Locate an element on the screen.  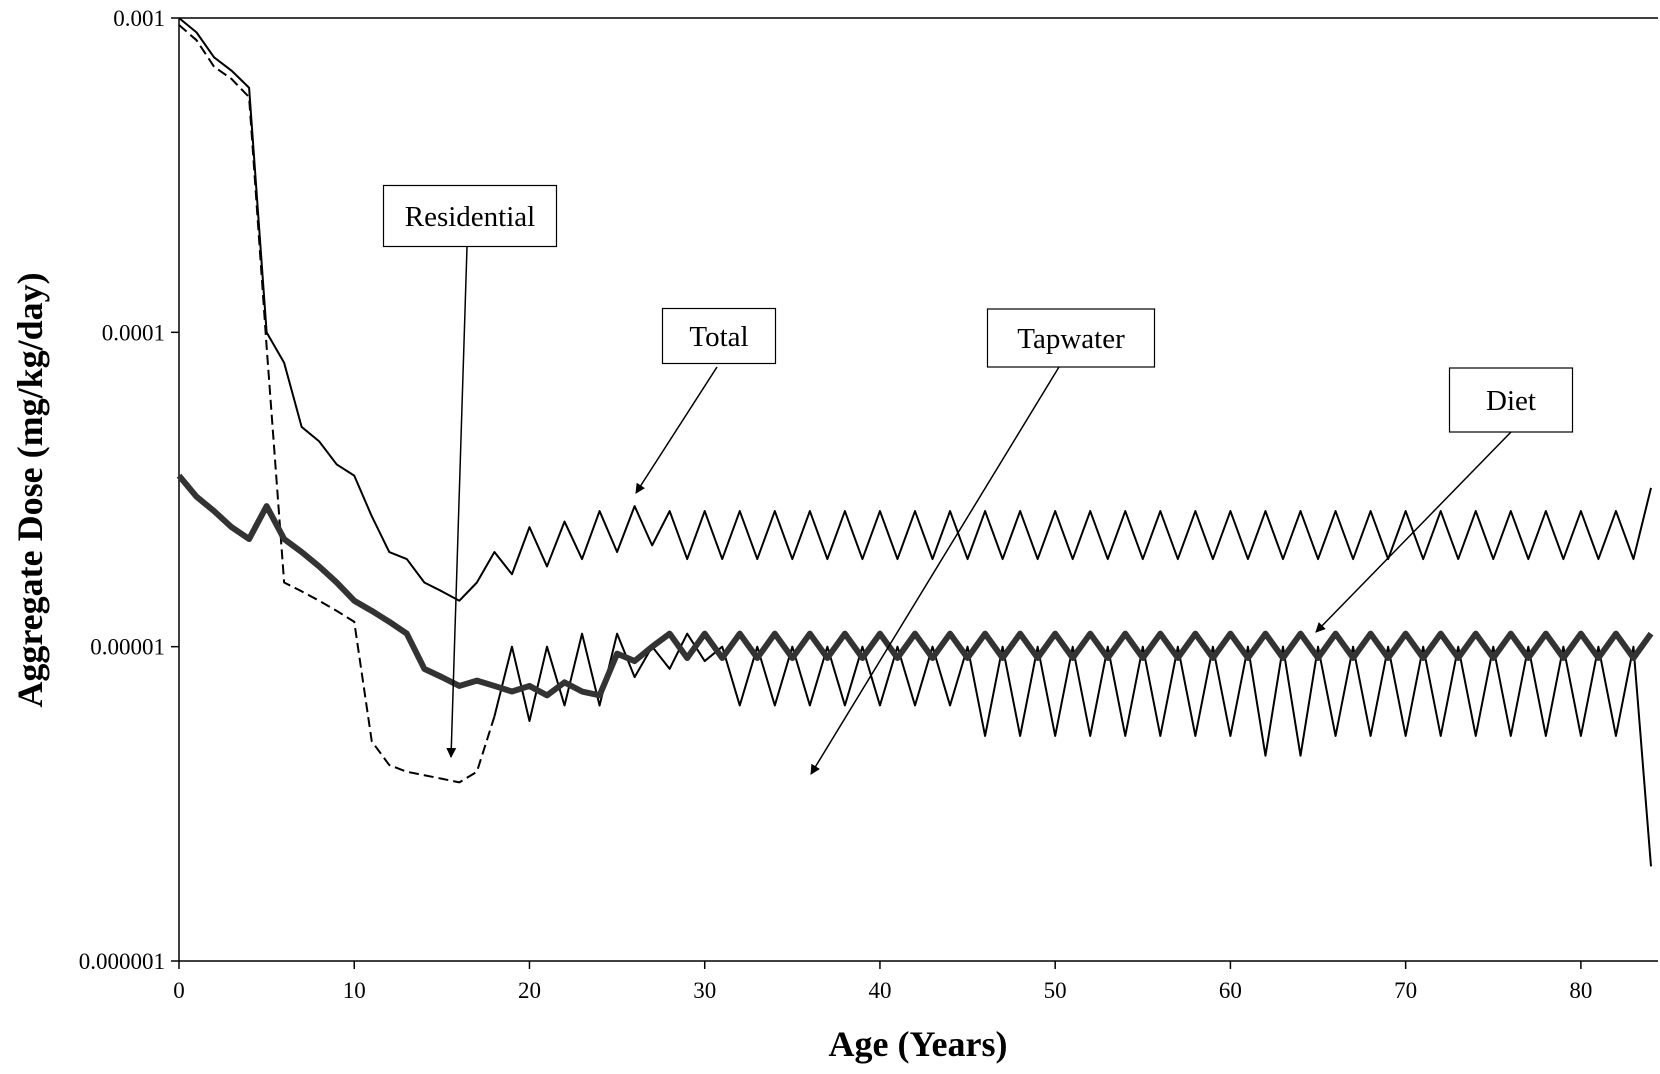
x-tick-label: 30 is located at coordinates (704, 990).